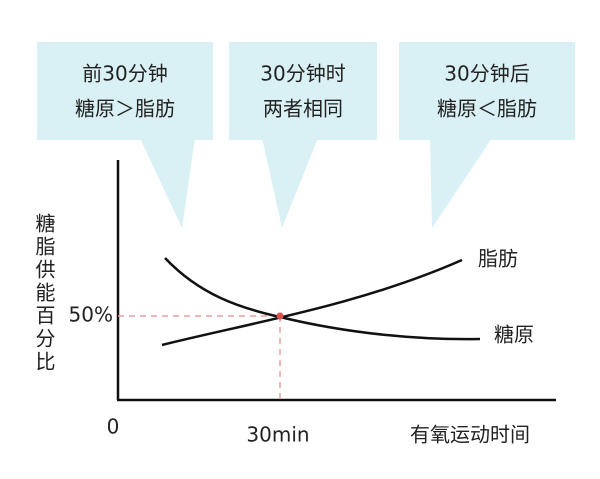 The width and height of the screenshot is (600, 479). I want to click on callout-text: 糖原＜脂肪, so click(487, 109).